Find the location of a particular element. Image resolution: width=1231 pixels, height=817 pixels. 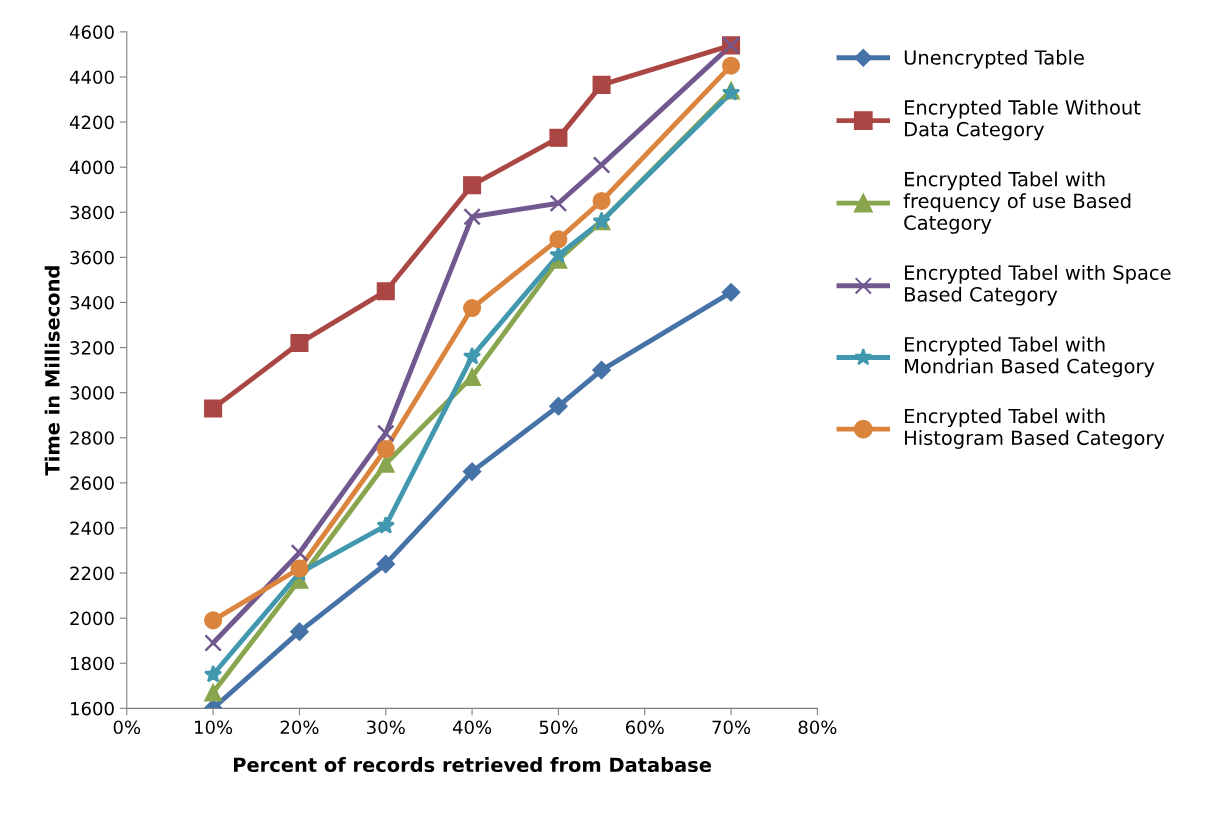

y-tick-label: 4600 is located at coordinates (91, 32).